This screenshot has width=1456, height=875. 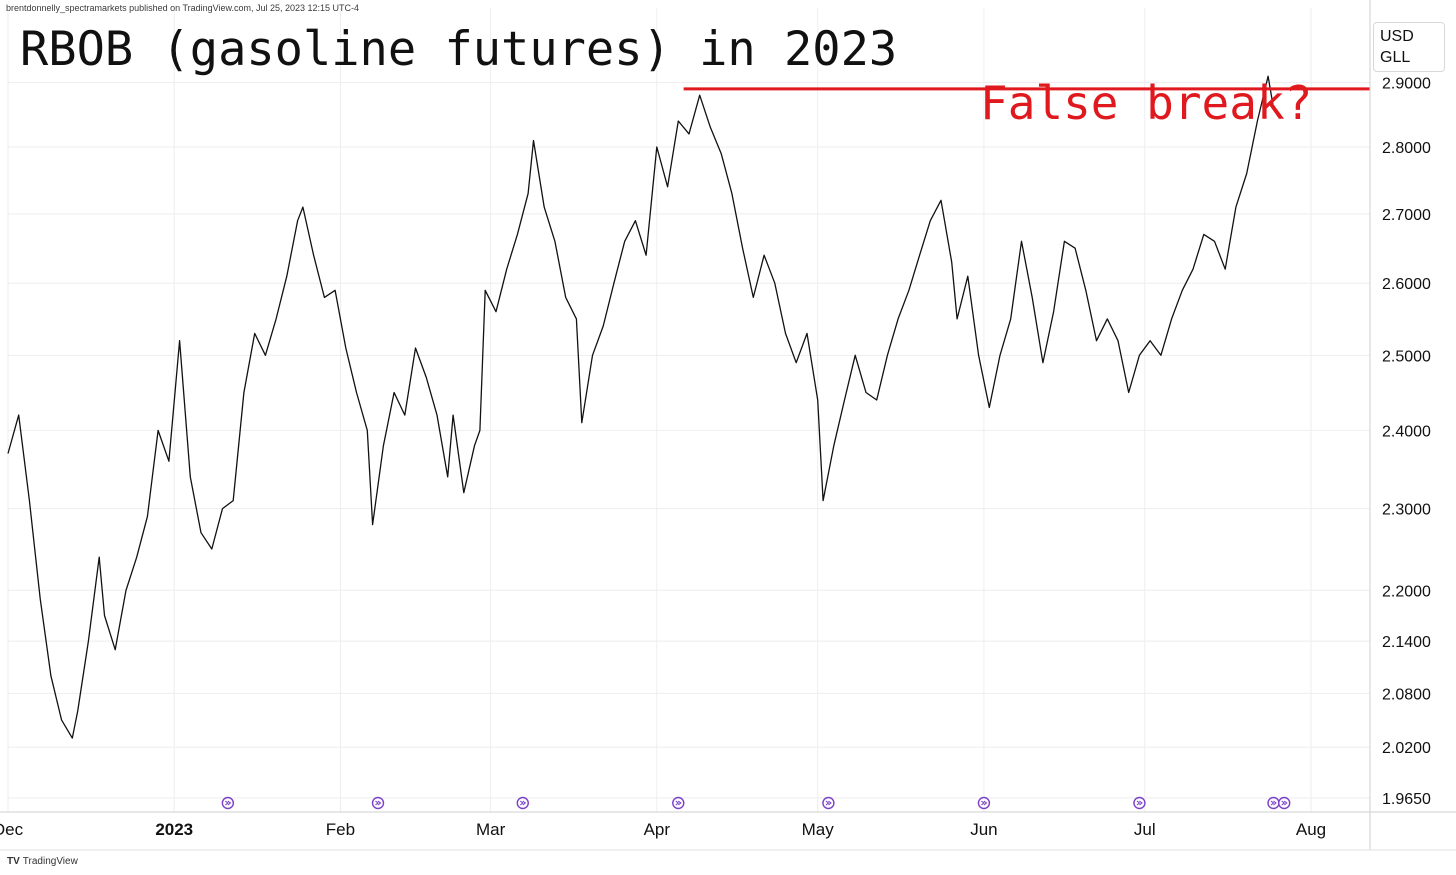 What do you see at coordinates (1406, 591) in the screenshot?
I see `y-tick-label: 2.2000` at bounding box center [1406, 591].